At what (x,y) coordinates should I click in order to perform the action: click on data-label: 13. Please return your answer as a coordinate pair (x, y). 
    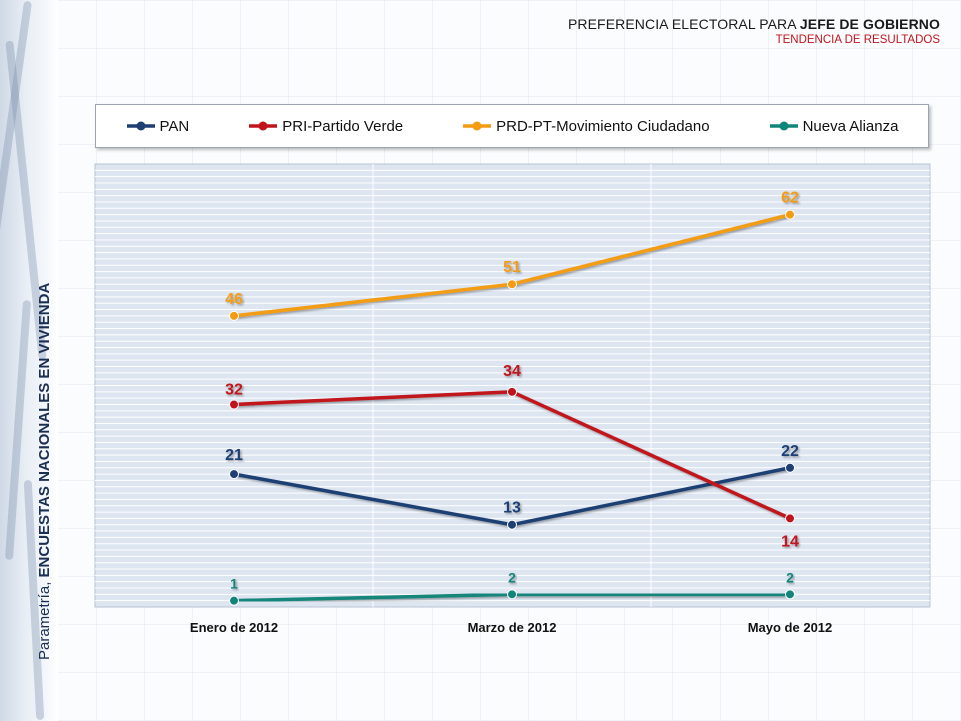
    Looking at the image, I should click on (512, 508).